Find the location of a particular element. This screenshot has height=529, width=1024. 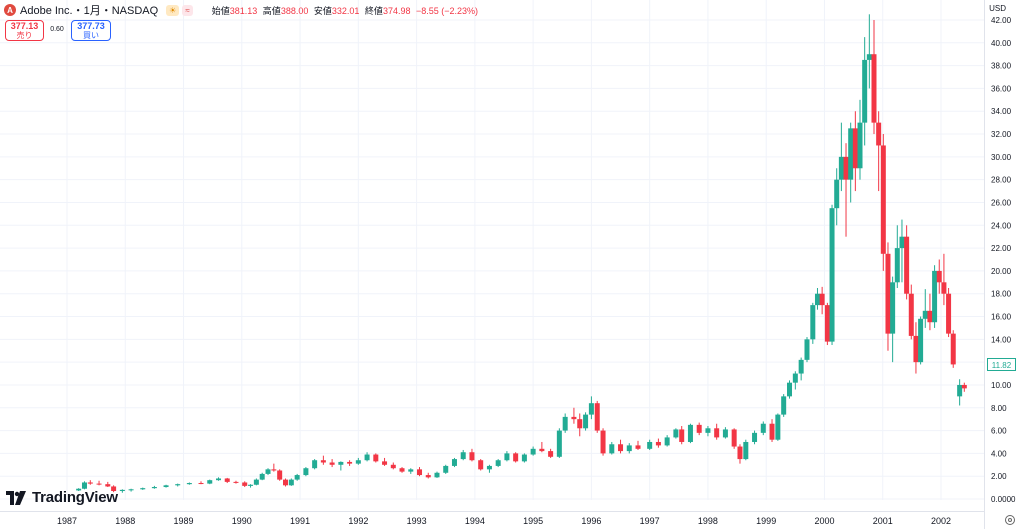

symbol-title: Adobe Inc.・1月・NASDAQ is located at coordinates (89, 11).